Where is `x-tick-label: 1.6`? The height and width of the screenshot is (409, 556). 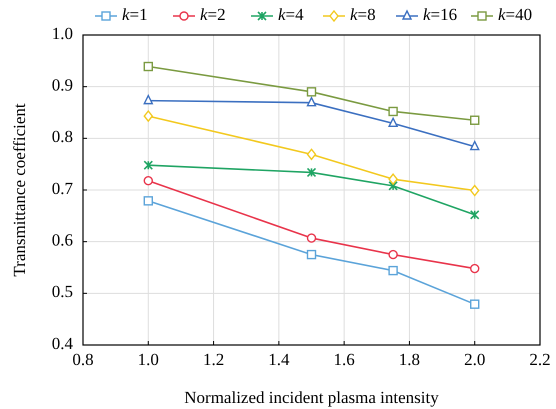 x-tick-label: 1.6 is located at coordinates (344, 359).